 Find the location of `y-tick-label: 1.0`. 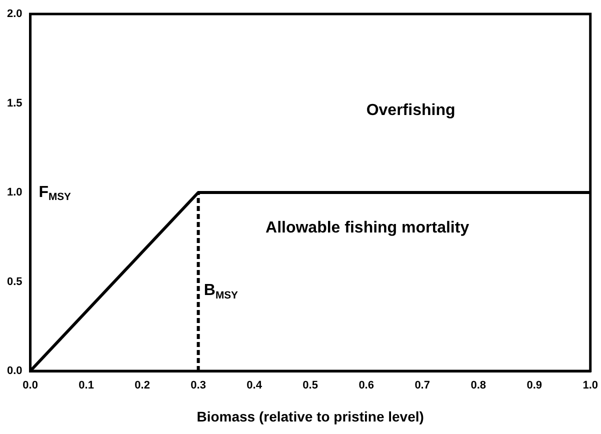

y-tick-label: 1.0 is located at coordinates (14, 192).